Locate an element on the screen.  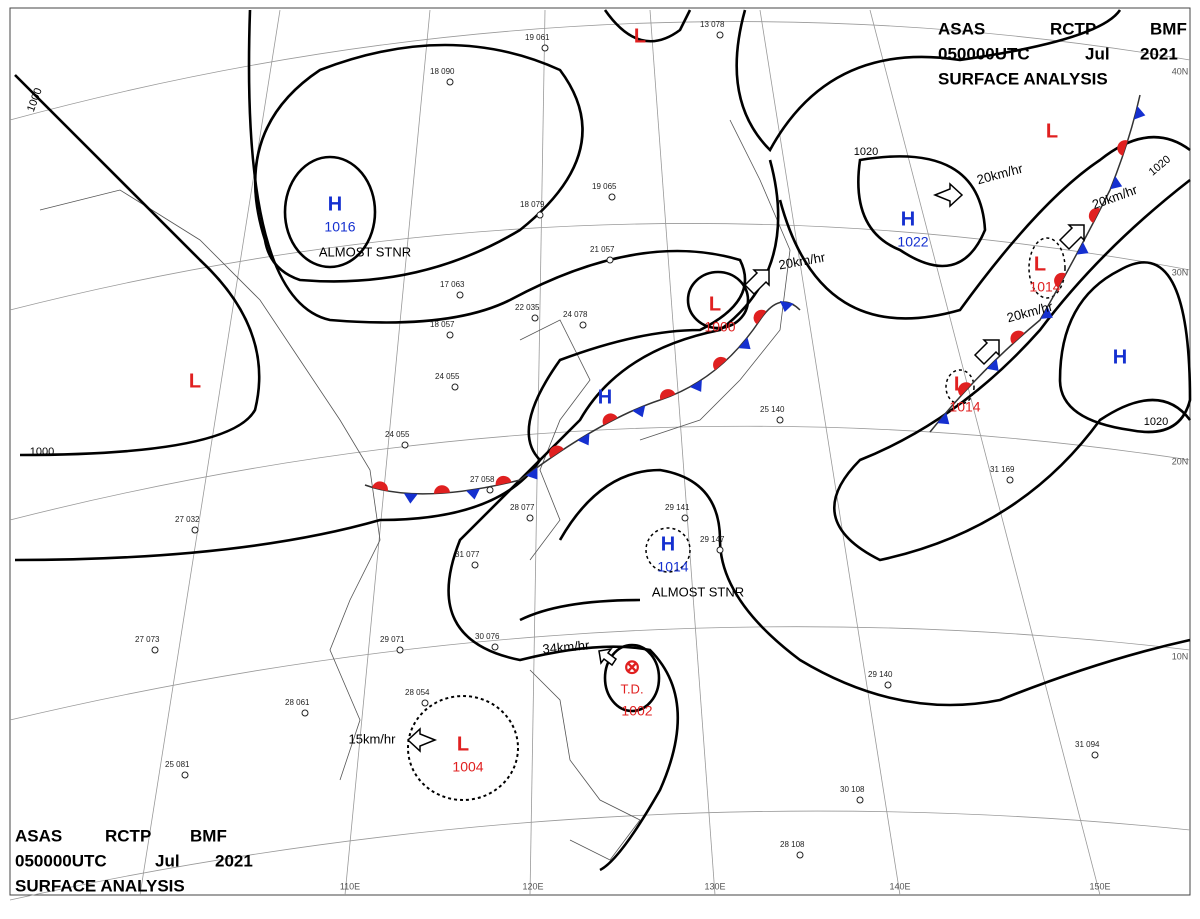
header-text: ASAS is located at coordinates (961, 28).